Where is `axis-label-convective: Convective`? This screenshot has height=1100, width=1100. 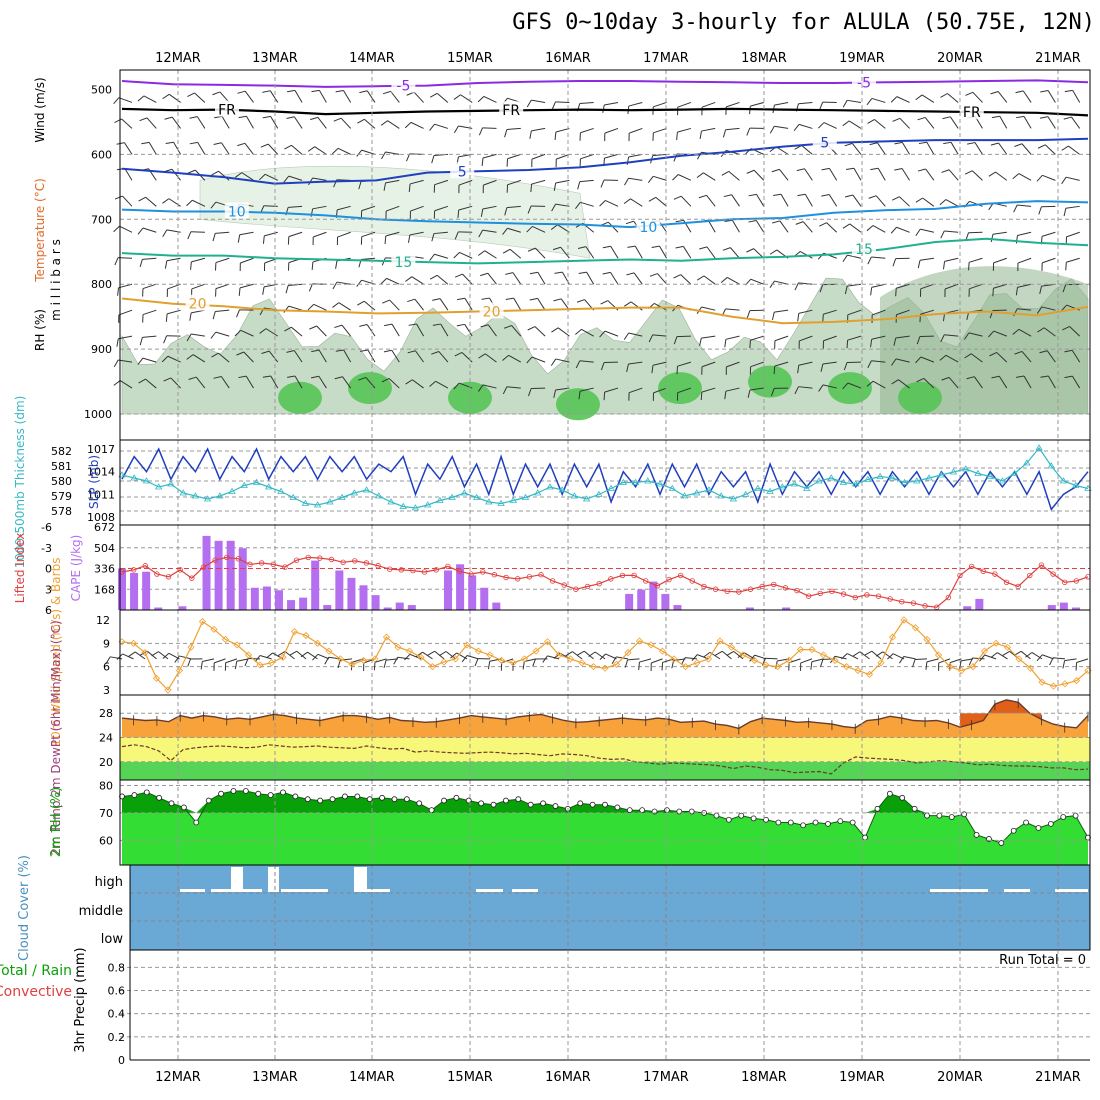
axis-label-convective: Convective is located at coordinates (36, 992).